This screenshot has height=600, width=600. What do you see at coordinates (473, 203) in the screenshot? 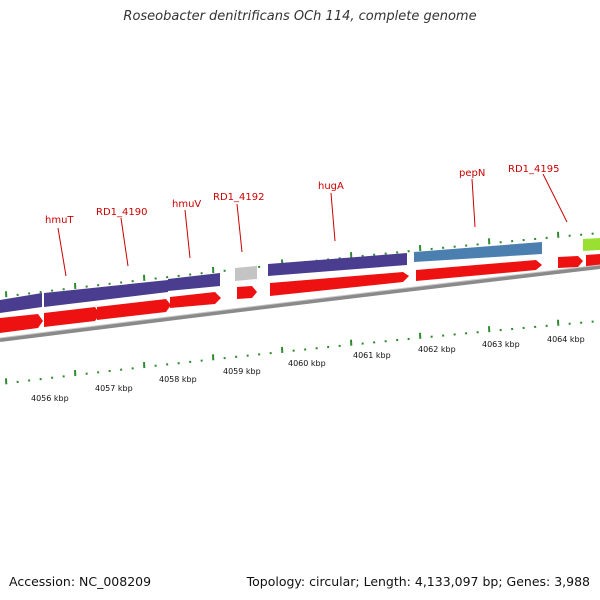
I see `leader-pepN` at bounding box center [473, 203].